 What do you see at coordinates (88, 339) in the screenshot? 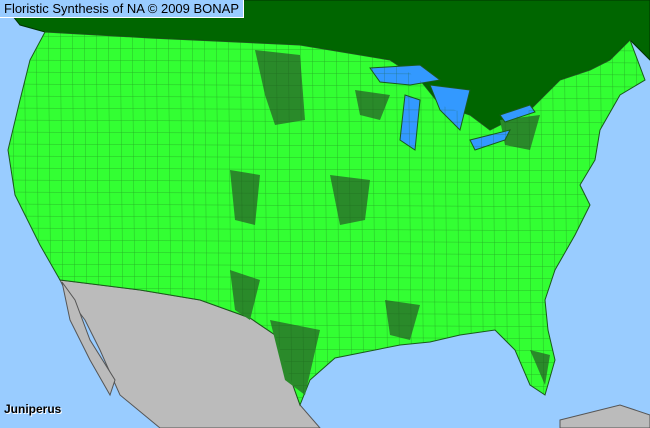
I see `baja-peninsula` at bounding box center [88, 339].